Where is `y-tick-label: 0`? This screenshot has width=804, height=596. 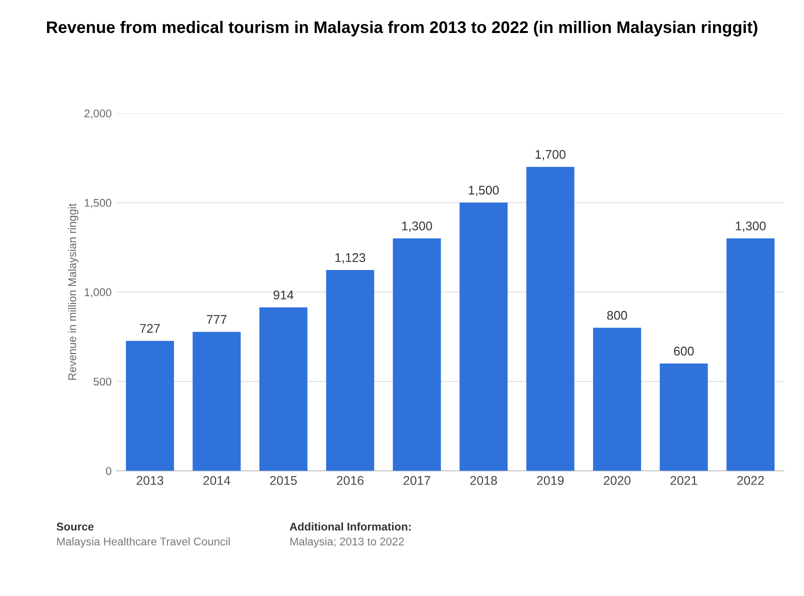
y-tick-label: 0 is located at coordinates (109, 471).